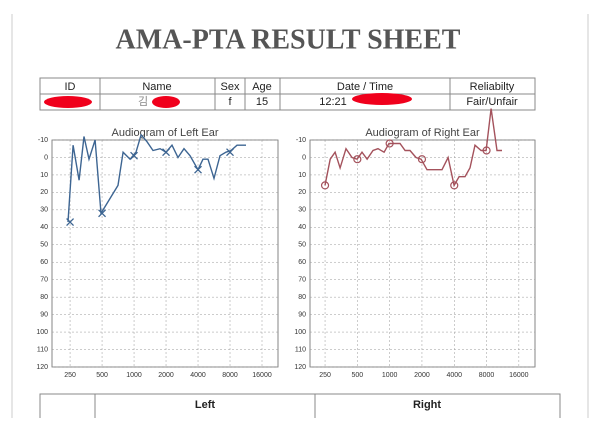 This screenshot has width=600, height=423. What do you see at coordinates (422, 133) in the screenshot?
I see `chart-title: Audiogram of Right Ear` at bounding box center [422, 133].